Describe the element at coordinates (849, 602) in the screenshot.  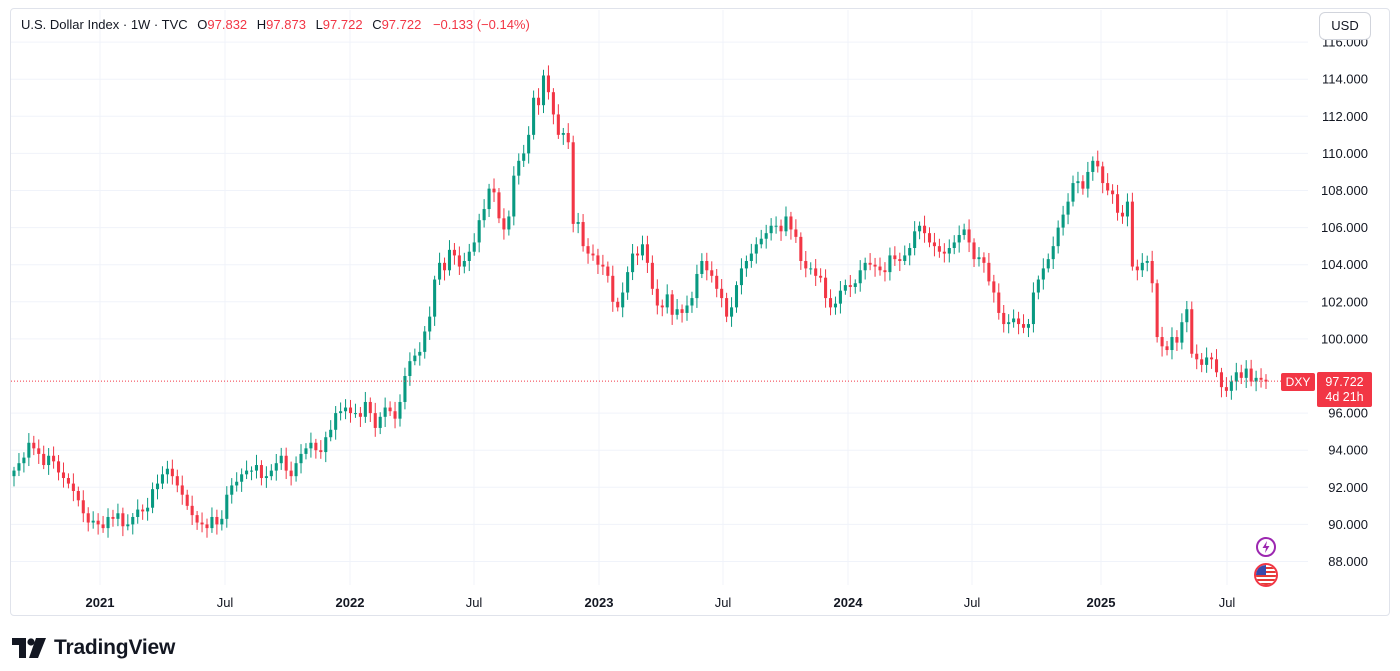
I see `x-tick-label: 2024` at that location.